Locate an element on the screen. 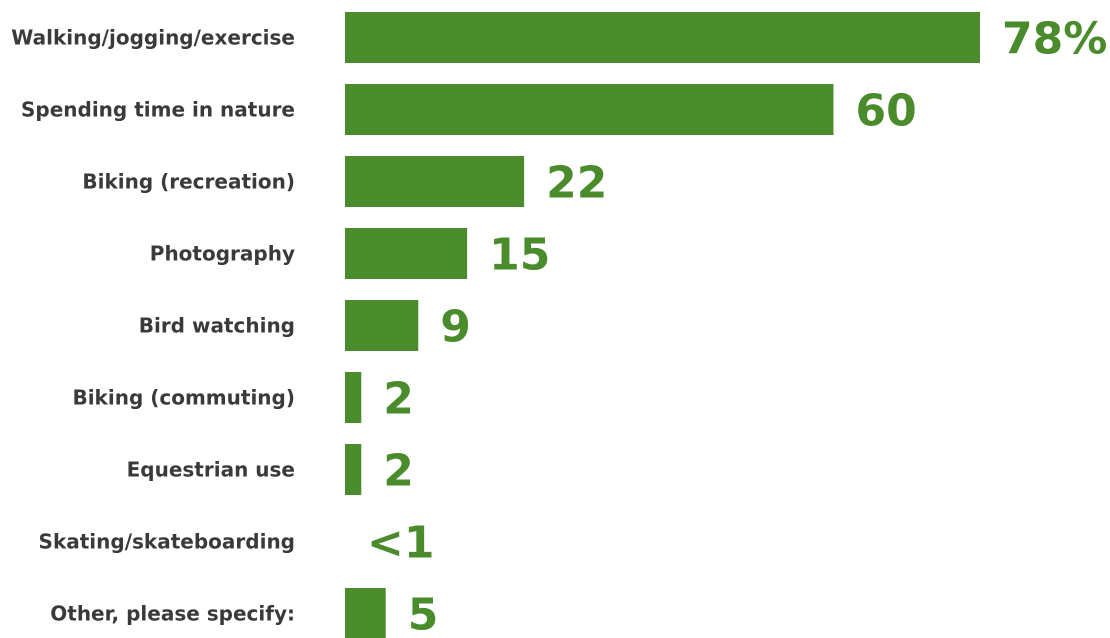 Image resolution: width=1110 pixels, height=638 pixels. category-label: Spending time in nature is located at coordinates (158, 110).